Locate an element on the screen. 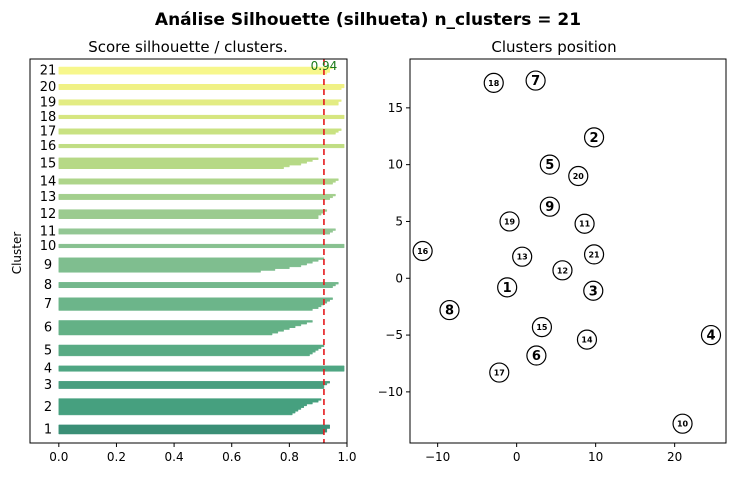 The image size is (737, 482). cluster-center-21: 21 is located at coordinates (594, 254).